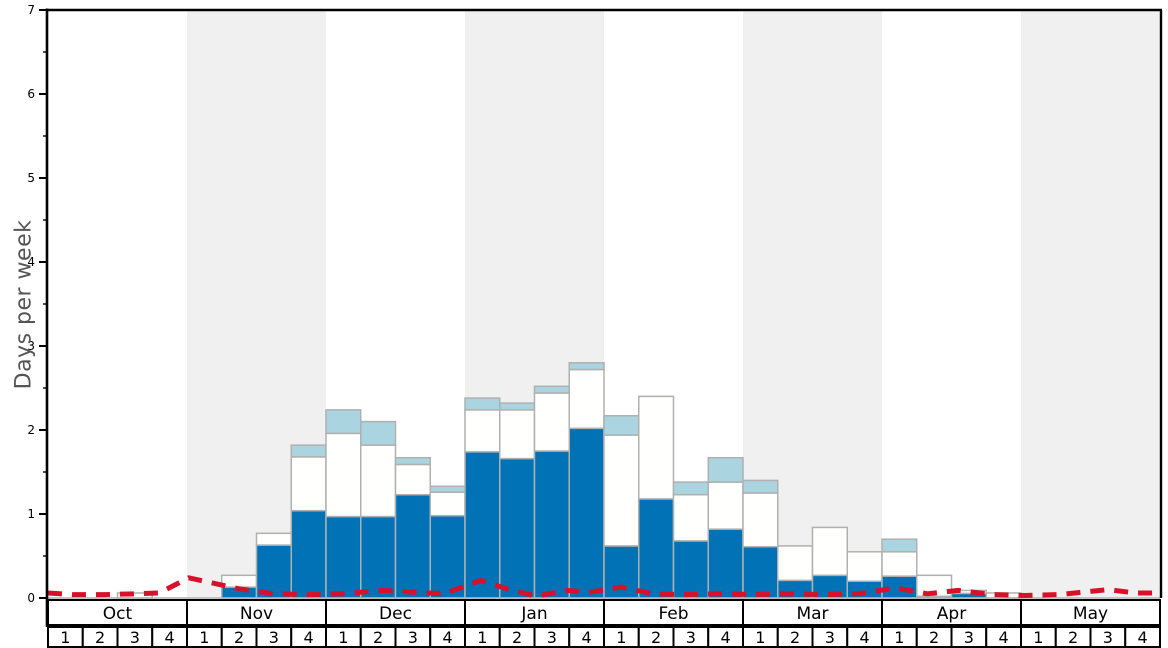  I want to click on week-cell, so click(1142, 637).